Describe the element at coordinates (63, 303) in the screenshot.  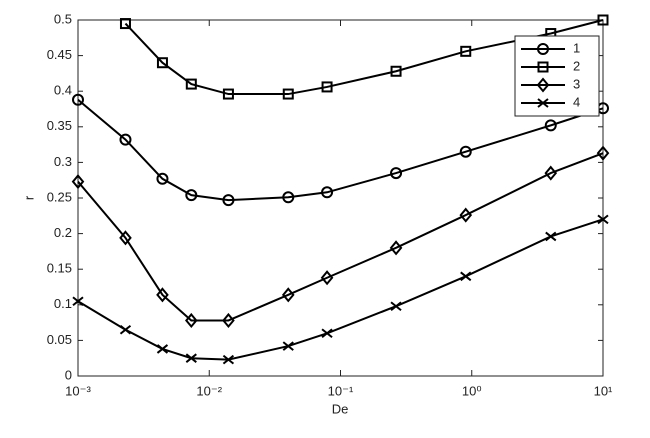
I see `y-tick-label: 0.1` at that location.